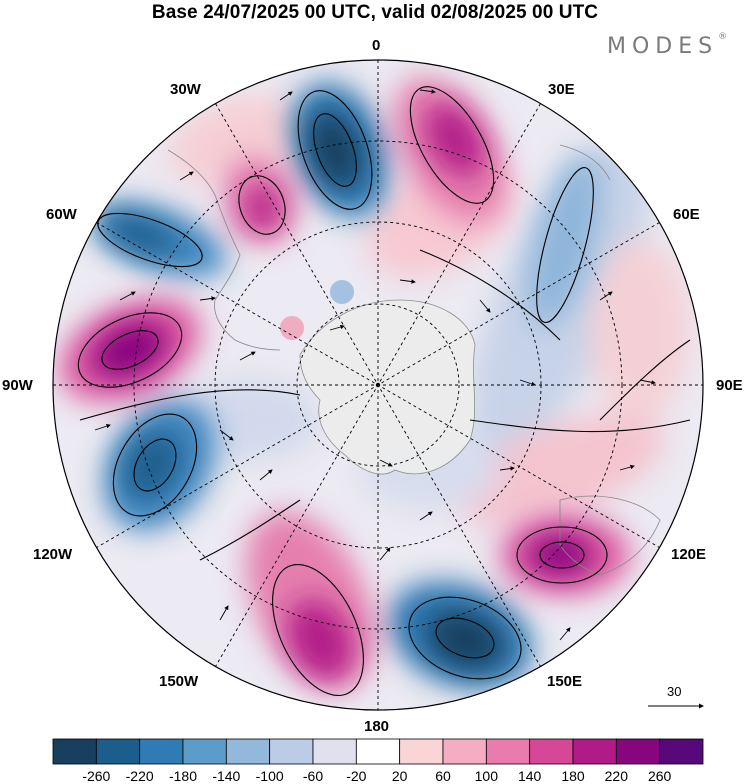 Image resolution: width=750 pixels, height=784 pixels. What do you see at coordinates (565, 681) in the screenshot?
I see `label-lon-150e: 150E` at bounding box center [565, 681].